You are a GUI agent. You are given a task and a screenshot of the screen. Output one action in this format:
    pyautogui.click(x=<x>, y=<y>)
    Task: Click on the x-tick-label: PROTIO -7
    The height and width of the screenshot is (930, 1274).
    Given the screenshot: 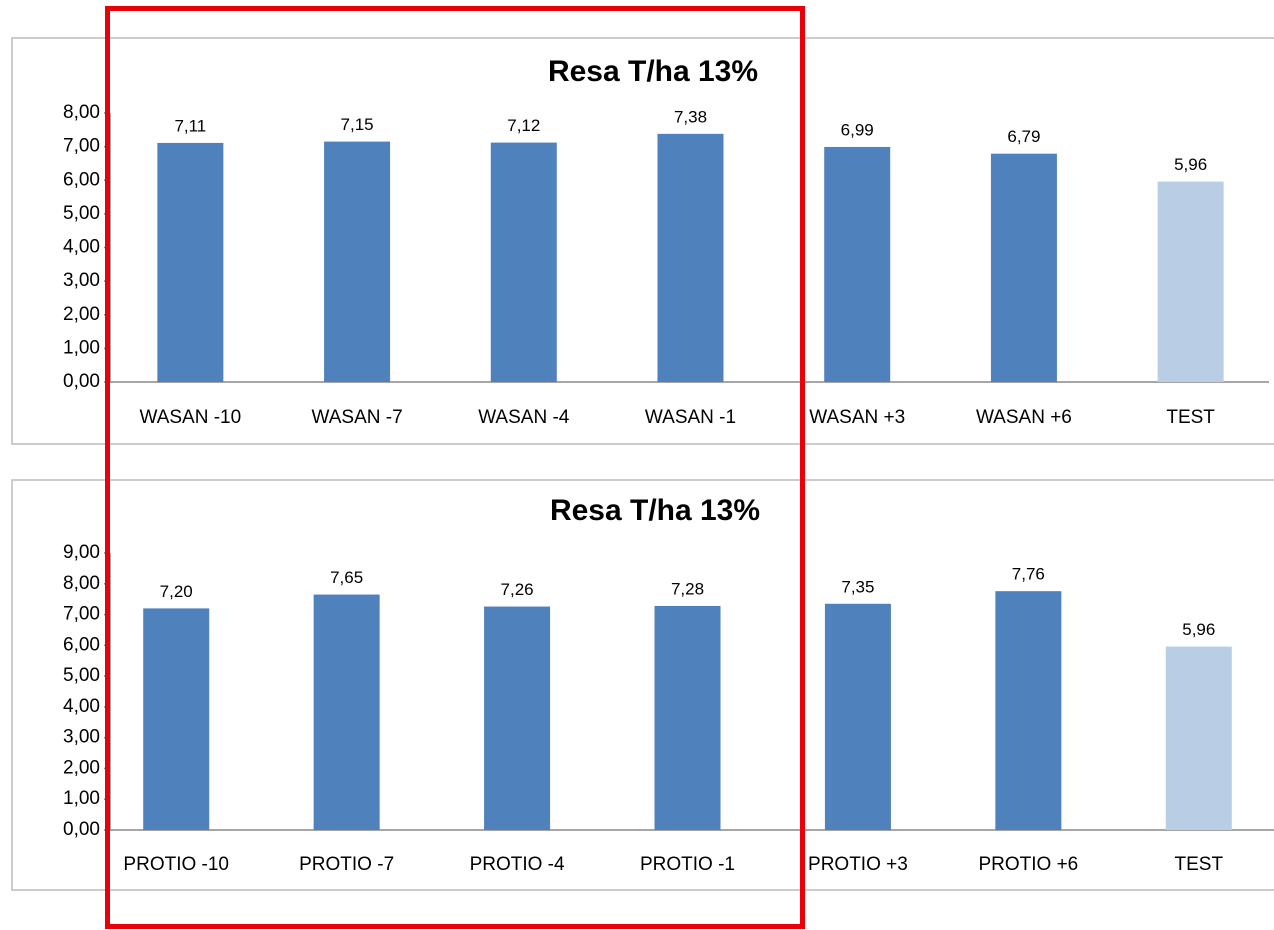 What is the action you would take?
    pyautogui.click(x=346, y=864)
    